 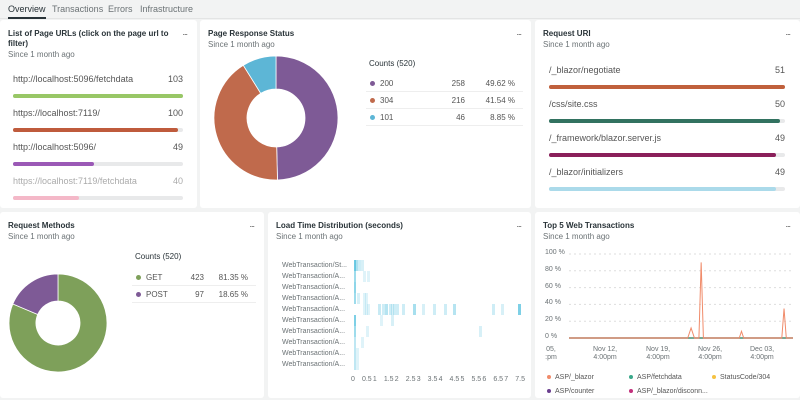 I want to click on legend-count: 423, so click(x=197, y=277).